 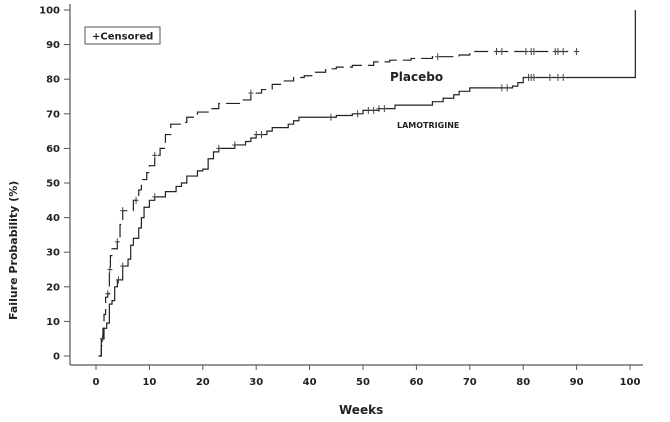 I want to click on y-tick-label: 70, so click(x=53, y=114).